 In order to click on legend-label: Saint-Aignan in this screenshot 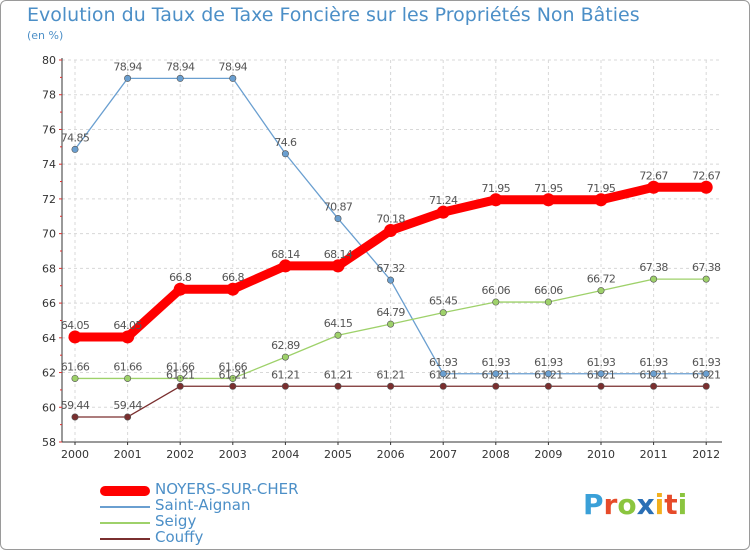, I will do `click(203, 505)`.